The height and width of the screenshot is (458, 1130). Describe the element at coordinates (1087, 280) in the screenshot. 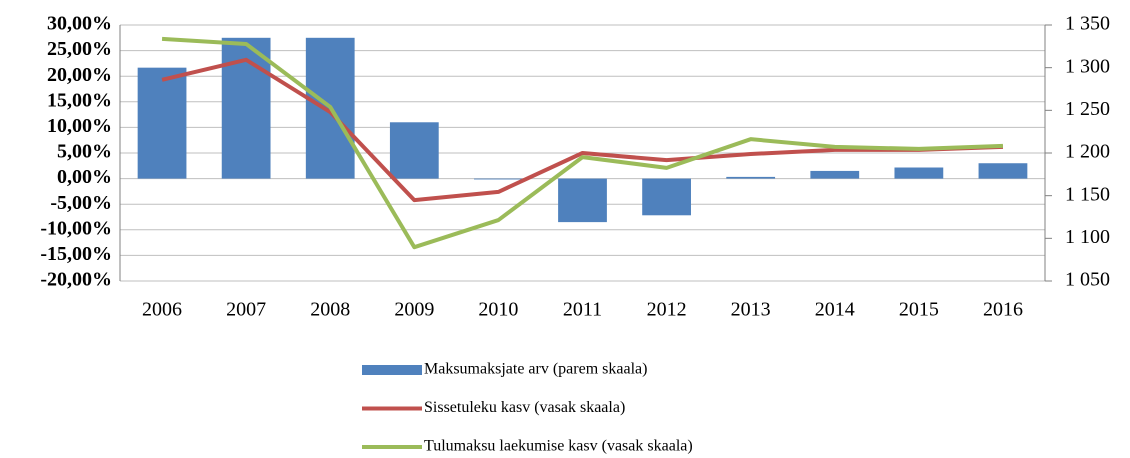

I see `y2-tick-label: 1 050` at that location.